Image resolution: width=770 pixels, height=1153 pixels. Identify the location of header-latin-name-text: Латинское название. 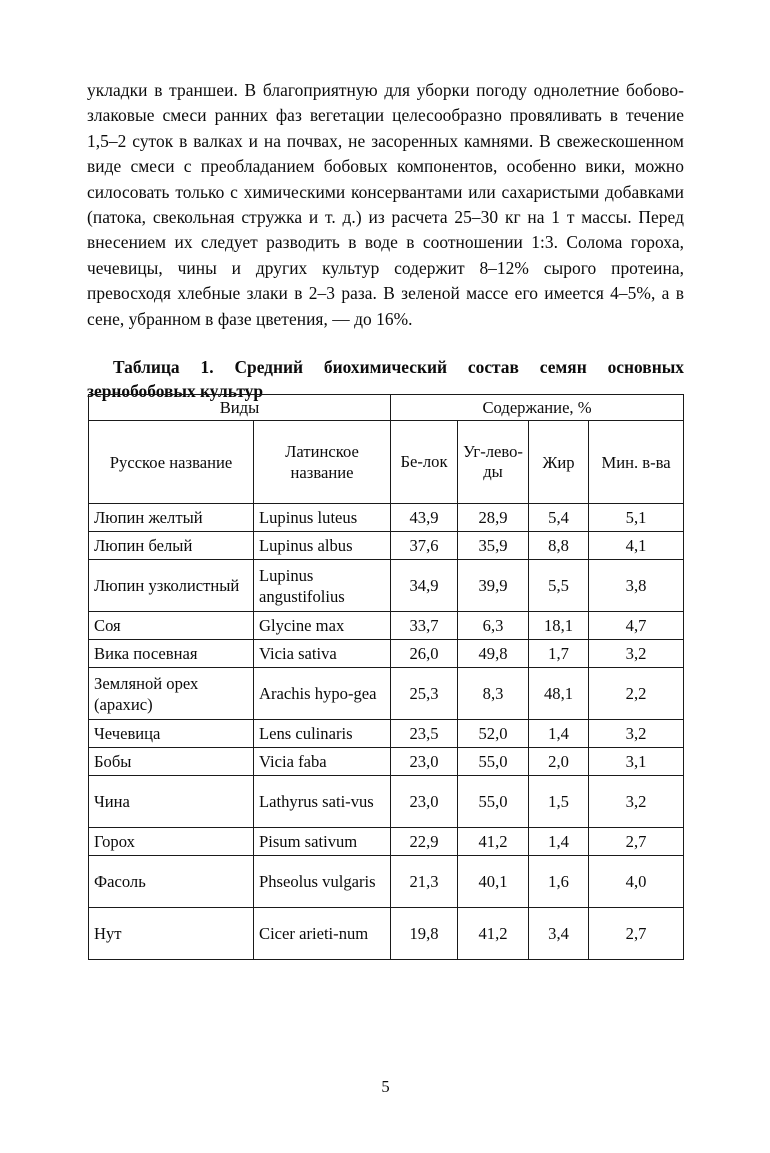
(322, 462).